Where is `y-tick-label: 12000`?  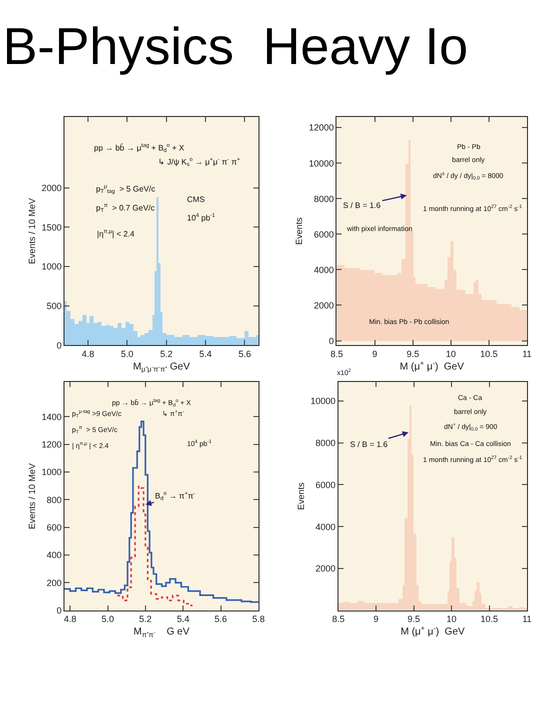
y-tick-label: 12000 is located at coordinates (321, 127).